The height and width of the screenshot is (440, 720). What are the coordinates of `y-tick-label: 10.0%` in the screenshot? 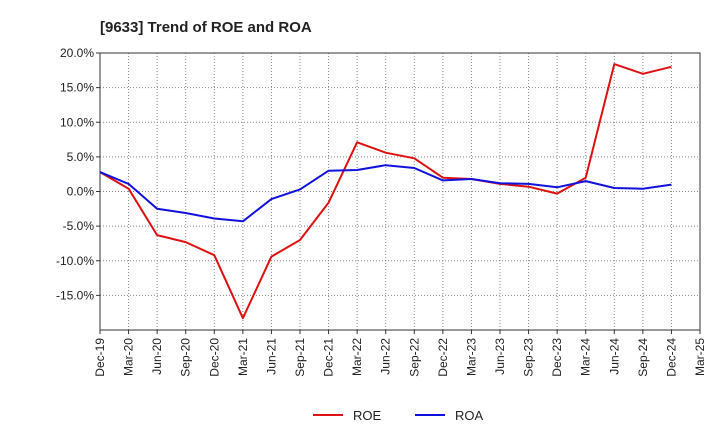 It's located at (77, 122).